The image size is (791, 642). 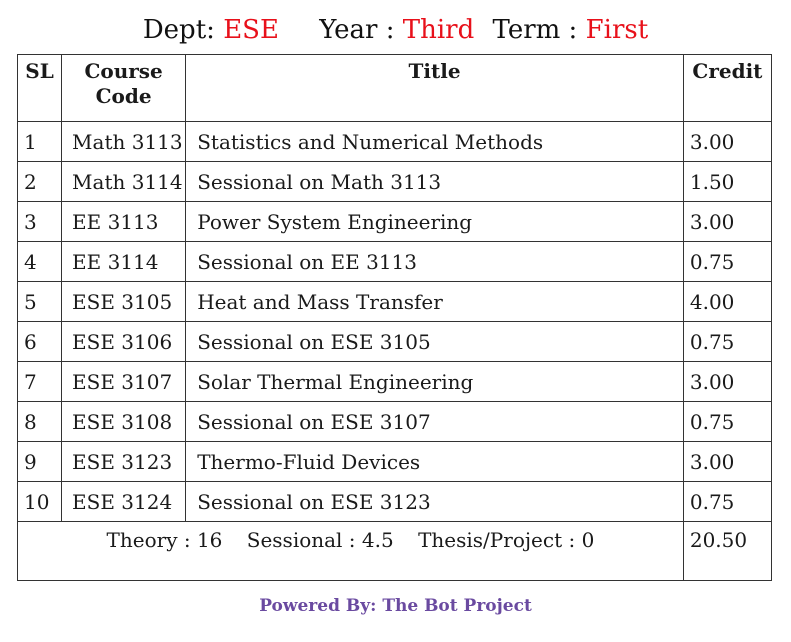 I want to click on title-cell: Sessional on EE 3113, so click(x=434, y=261).